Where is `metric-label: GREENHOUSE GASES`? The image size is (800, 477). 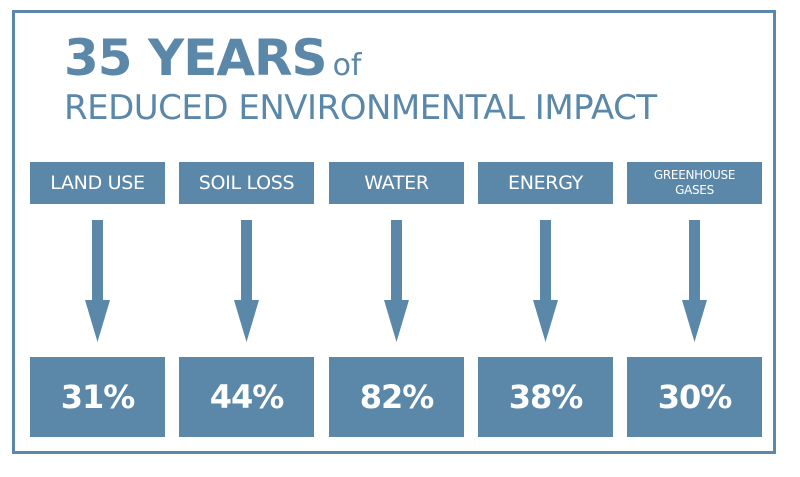
metric-label: GREENHOUSE GASES is located at coordinates (694, 183).